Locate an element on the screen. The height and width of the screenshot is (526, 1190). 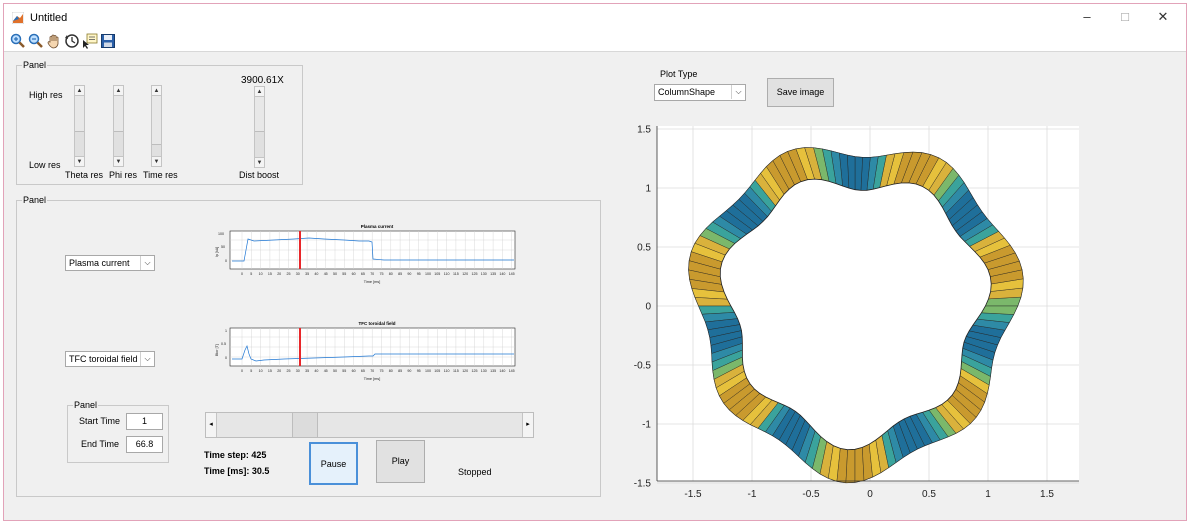
plot-type-select: ColumnShape ⌵ is located at coordinates (700, 92).